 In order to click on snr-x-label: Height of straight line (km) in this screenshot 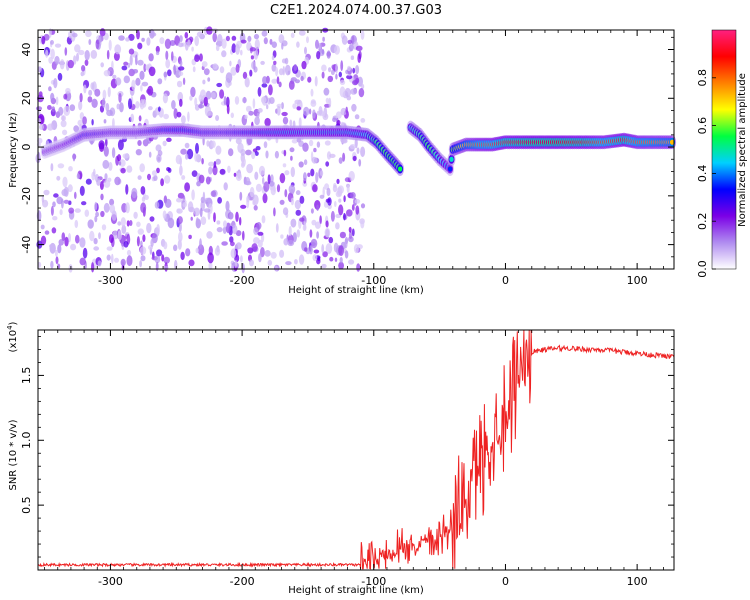, I will do `click(356, 590)`.